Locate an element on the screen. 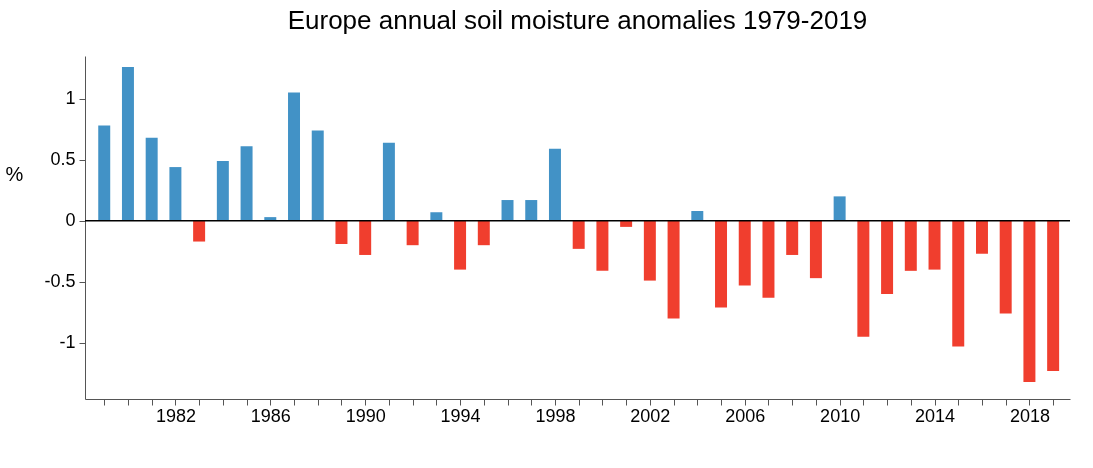  x-tick-label: 2002 is located at coordinates (650, 415).